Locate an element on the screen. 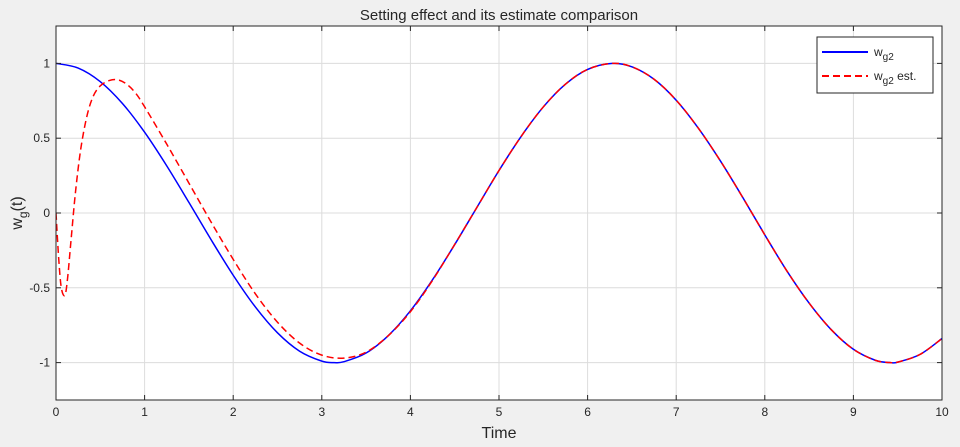  x-tick-label: 5 is located at coordinates (499, 412).